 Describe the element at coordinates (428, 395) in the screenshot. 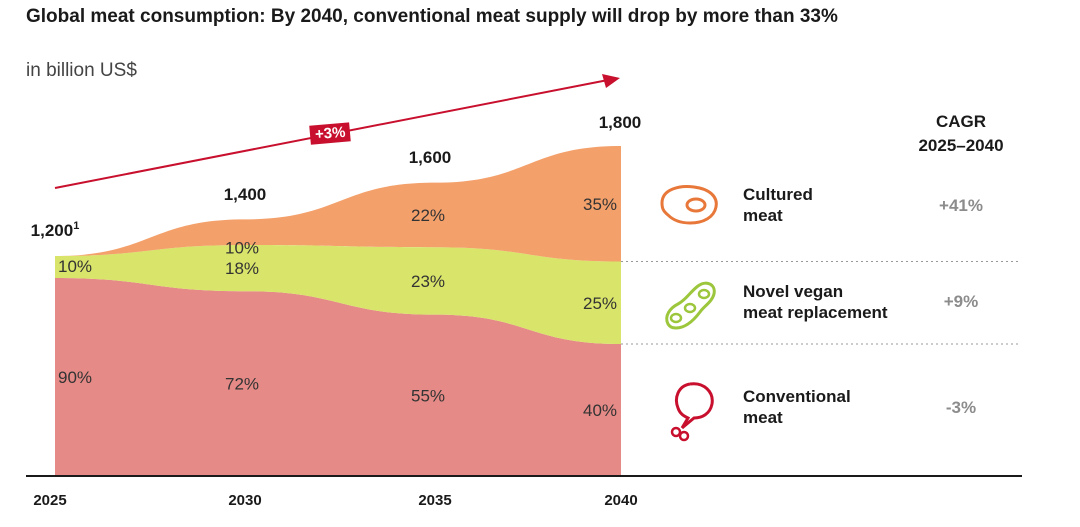

I see `share-label-conventional: 55%` at that location.